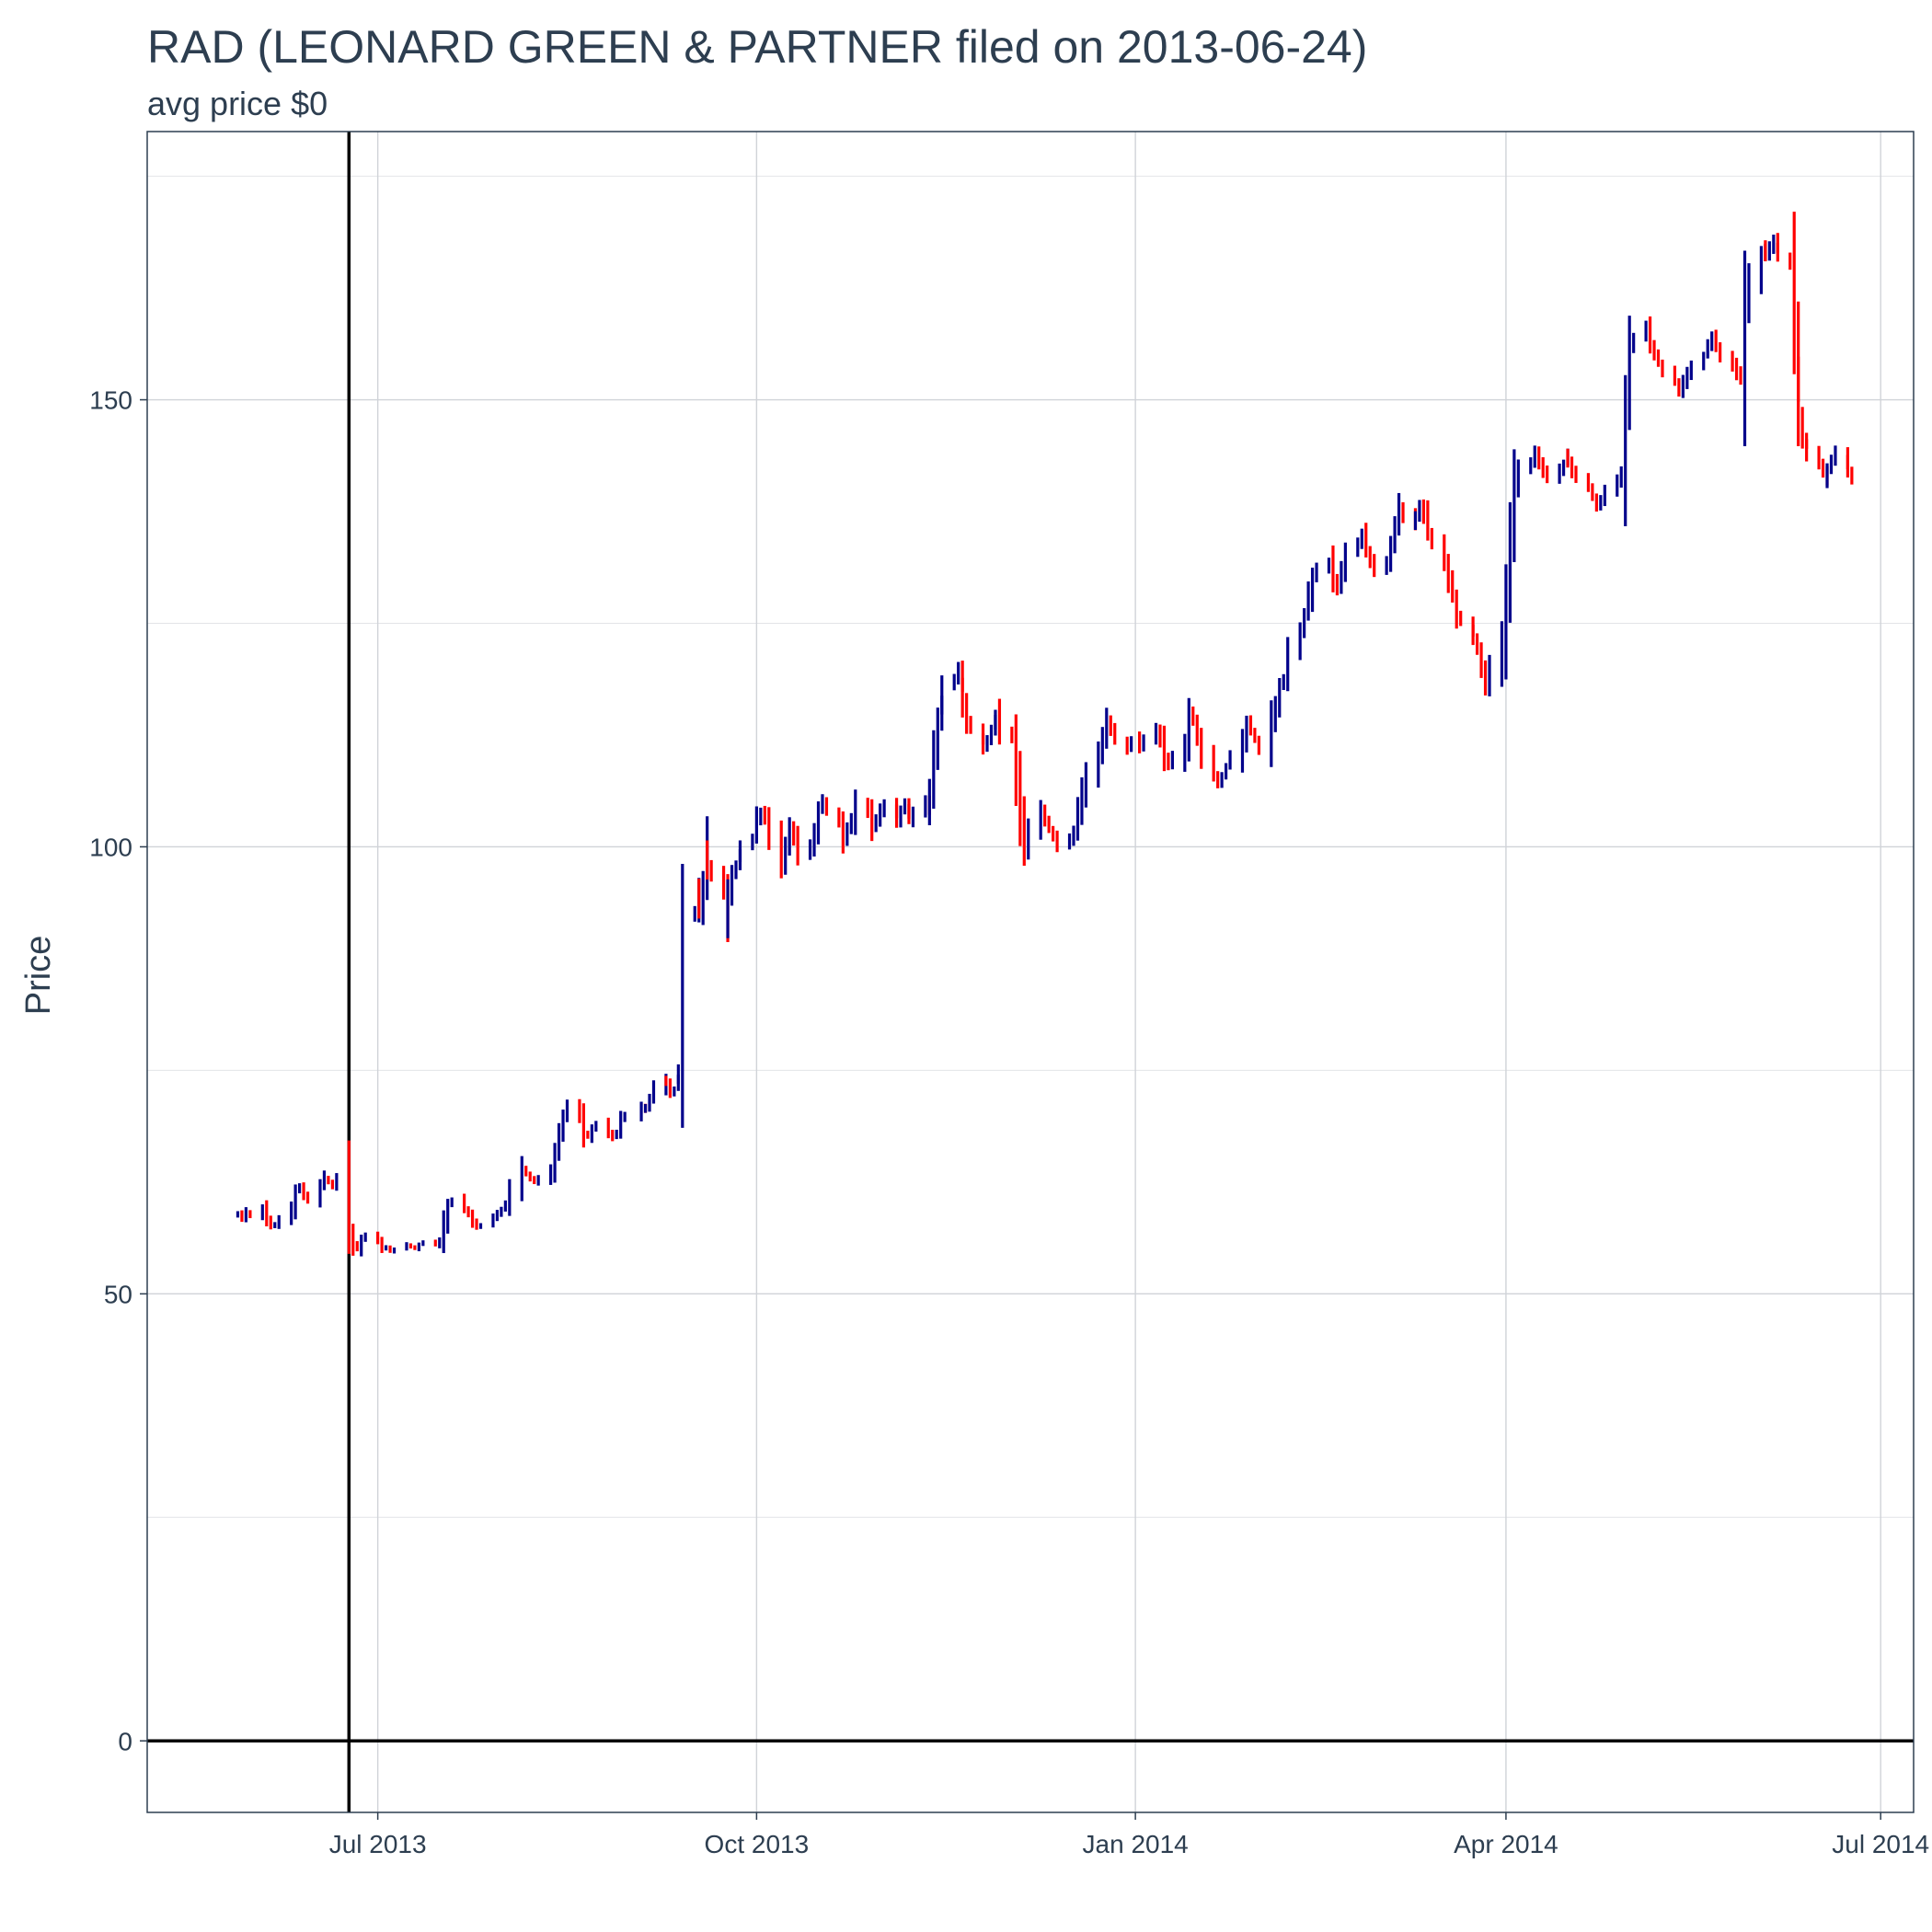 This screenshot has height=1932, width=1932. What do you see at coordinates (378, 1844) in the screenshot?
I see `x-tick-label: Jul 2013` at bounding box center [378, 1844].